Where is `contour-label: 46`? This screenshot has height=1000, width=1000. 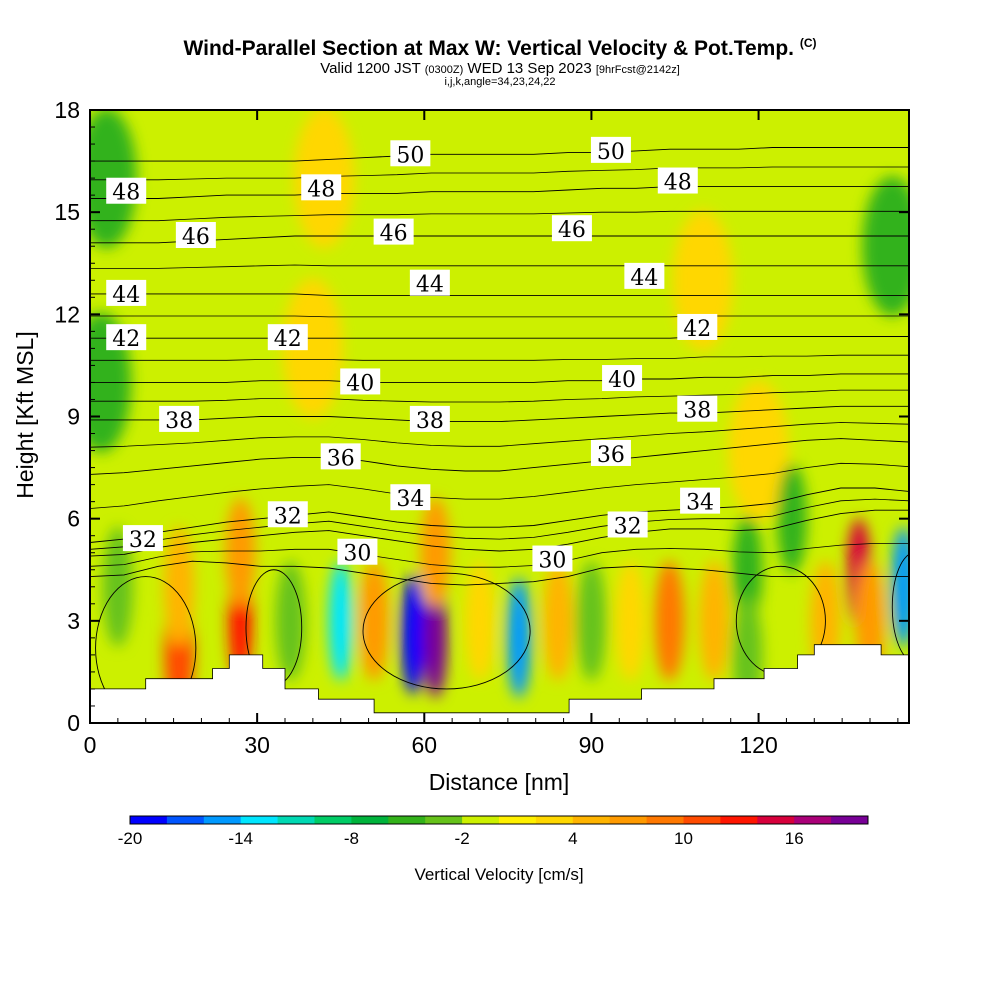 contour-label: 46 is located at coordinates (195, 236).